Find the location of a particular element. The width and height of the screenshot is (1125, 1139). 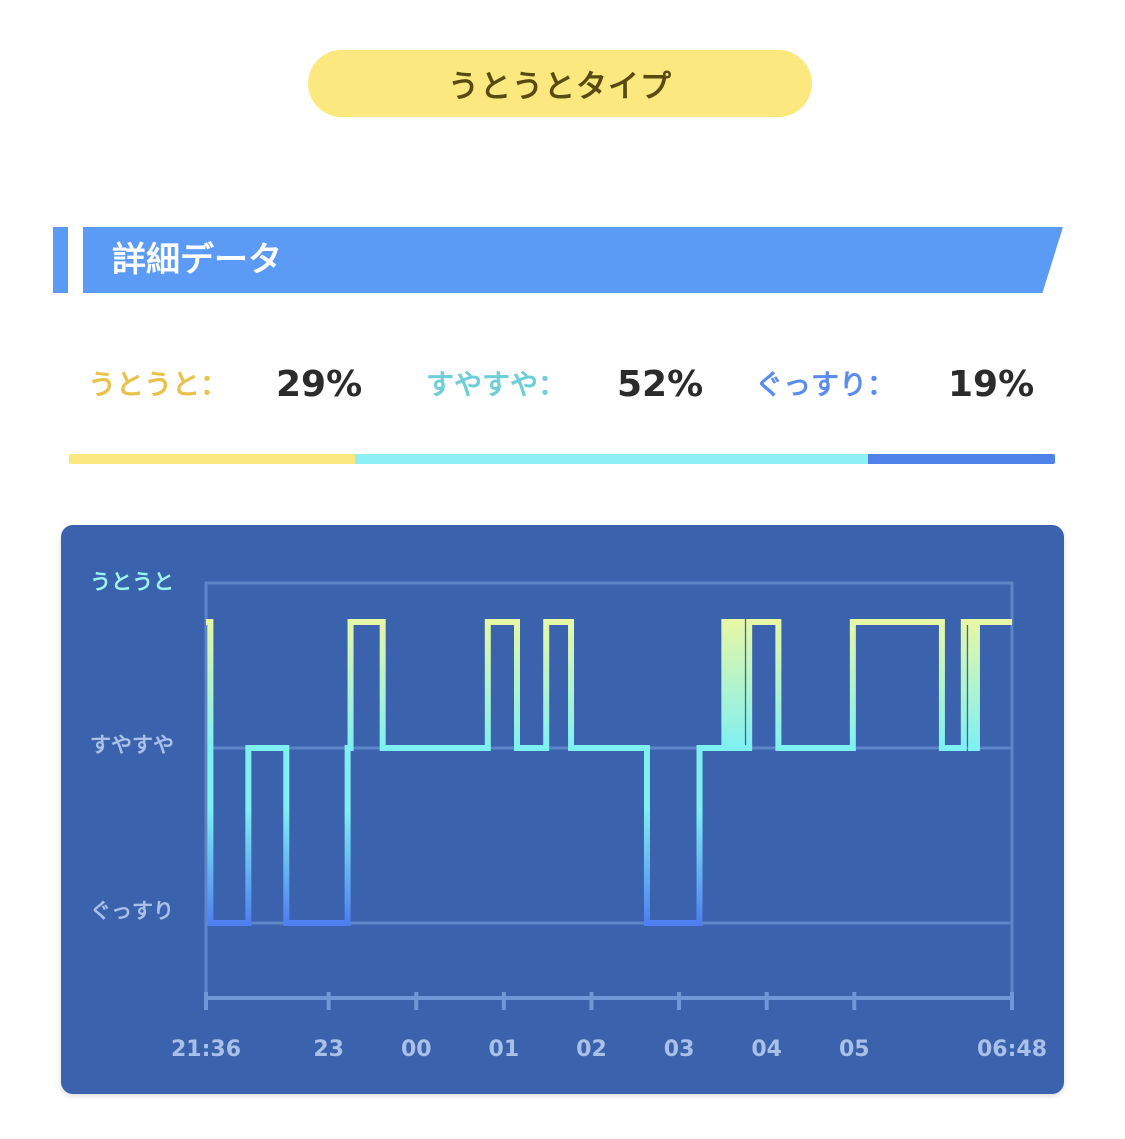

section-title: 詳細データ is located at coordinates (197, 260).